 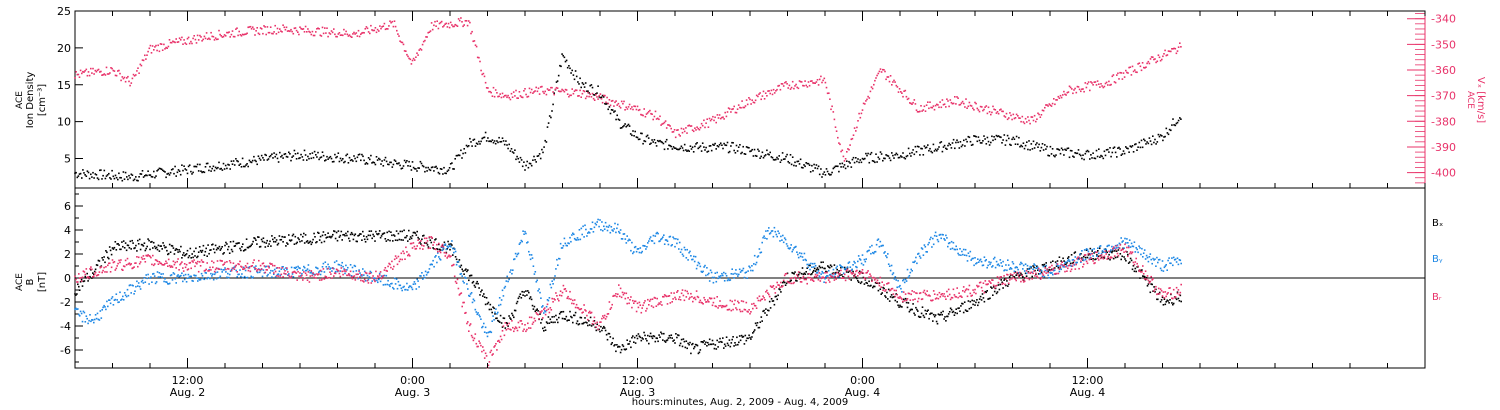 What do you see at coordinates (1443, 19) in the screenshot?
I see `right-tick-label: -340` at bounding box center [1443, 19].